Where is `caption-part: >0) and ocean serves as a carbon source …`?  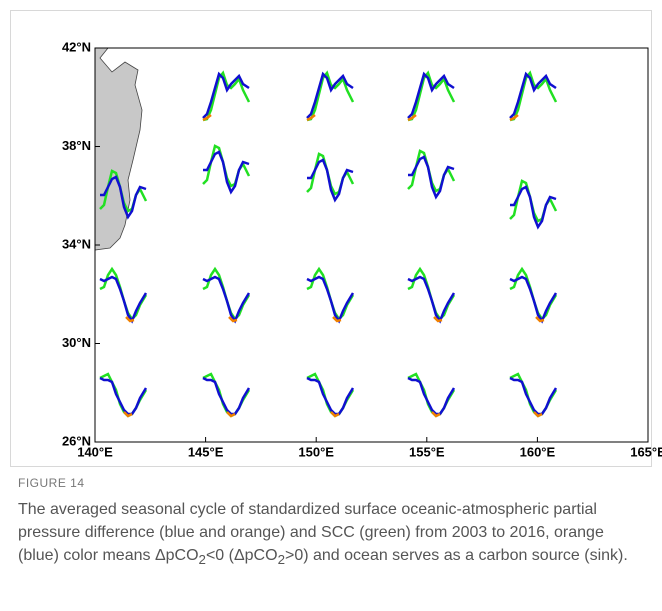
caption-part: >0) and ocean serves as a carbon source … is located at coordinates (456, 555).